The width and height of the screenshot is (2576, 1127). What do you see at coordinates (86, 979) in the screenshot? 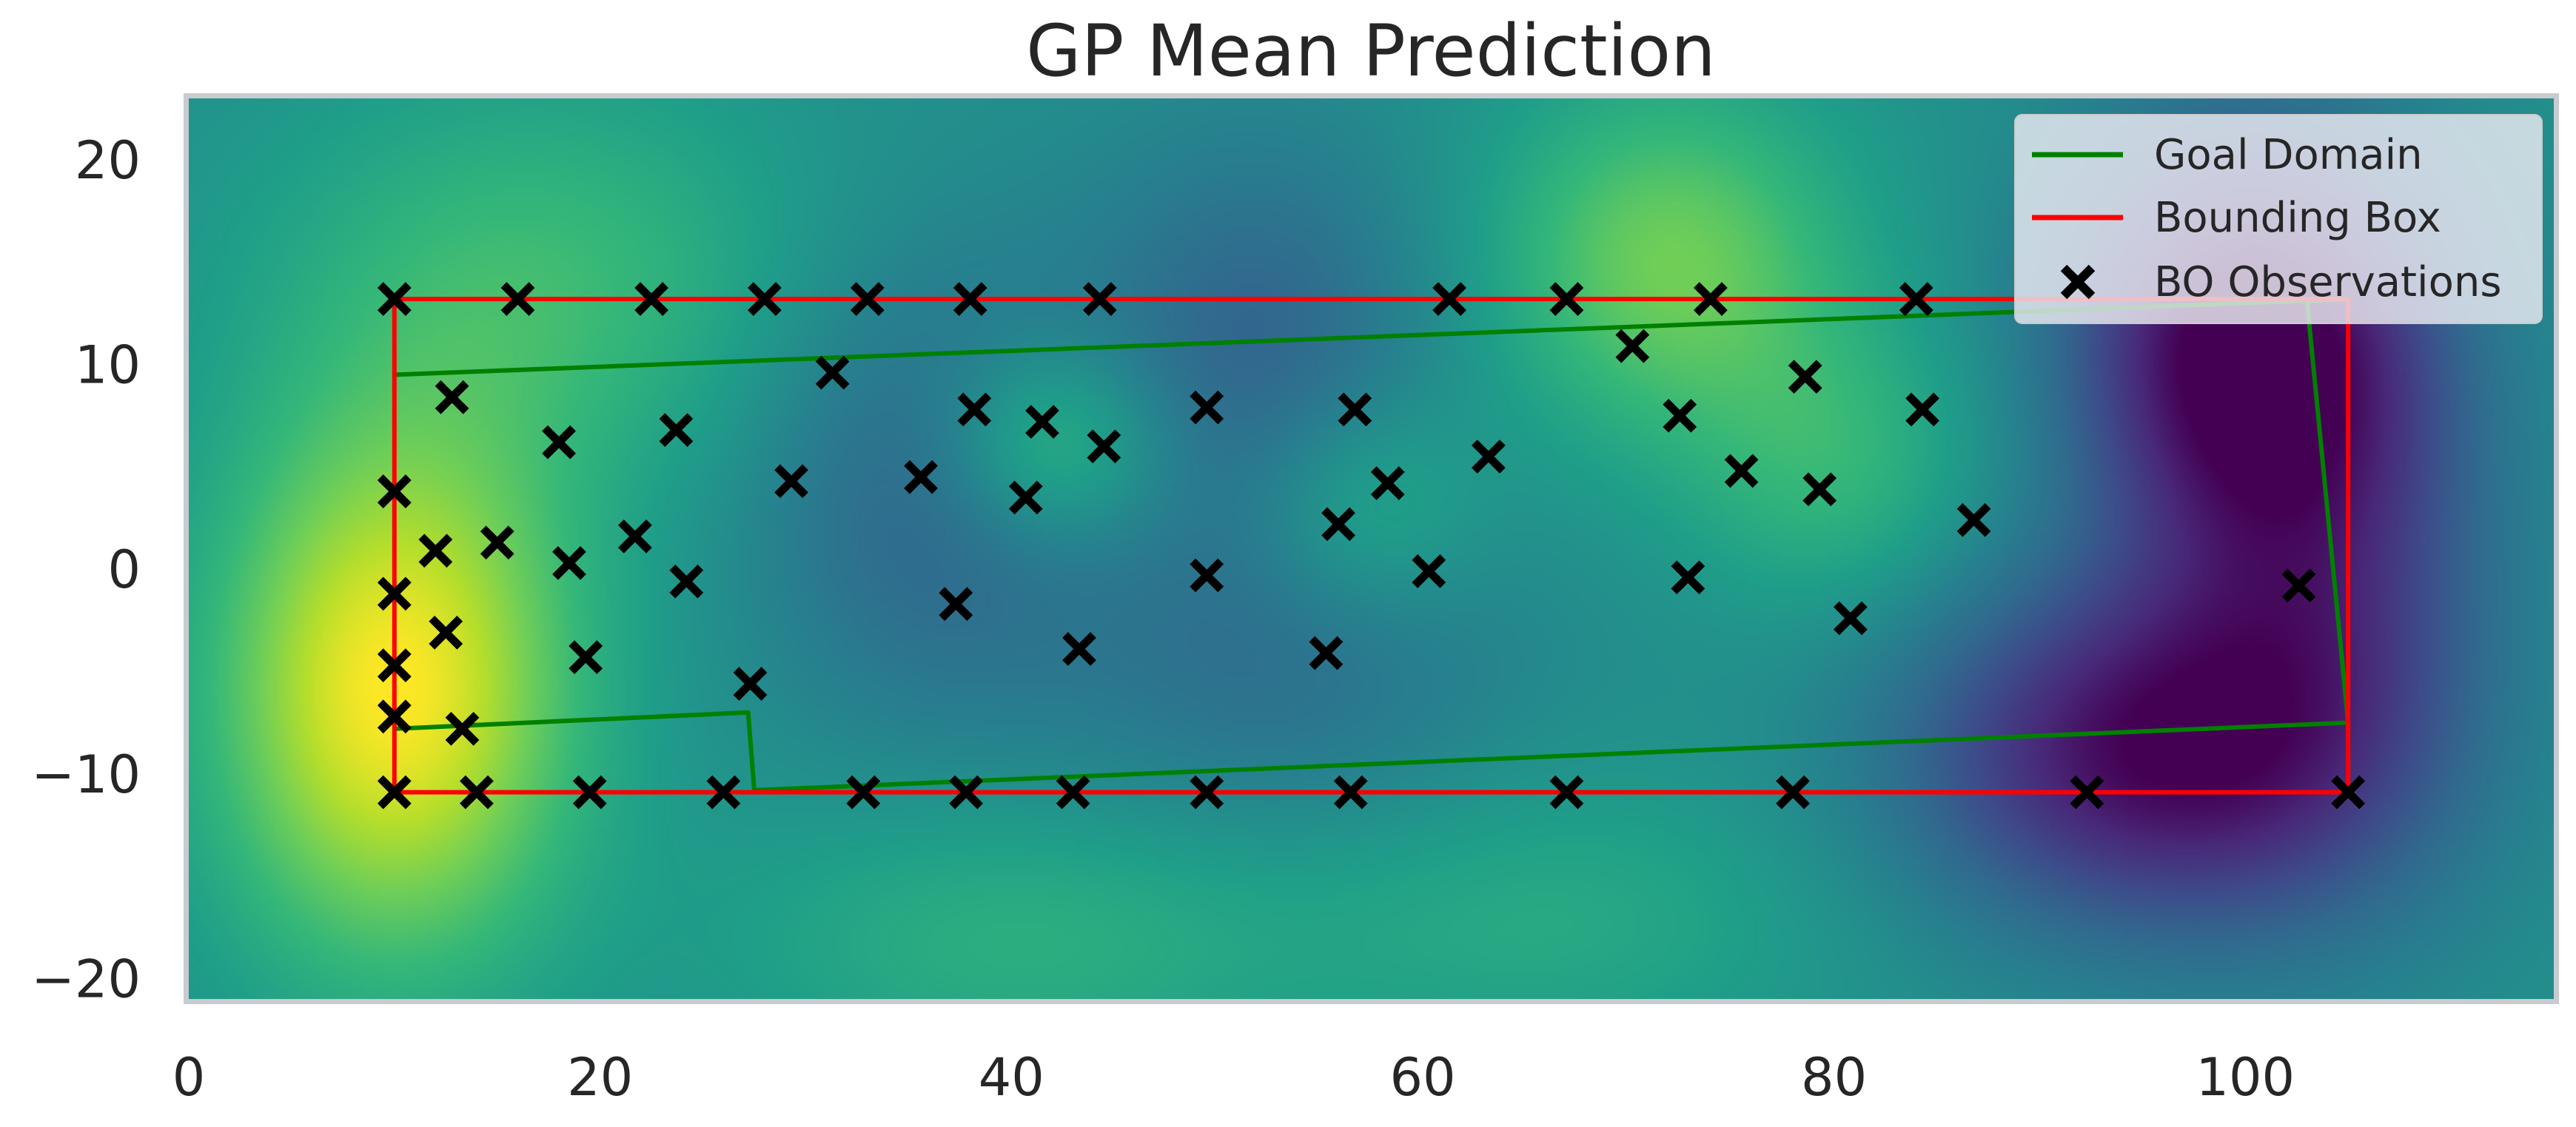
I see `y-tick-label: −20` at bounding box center [86, 979].